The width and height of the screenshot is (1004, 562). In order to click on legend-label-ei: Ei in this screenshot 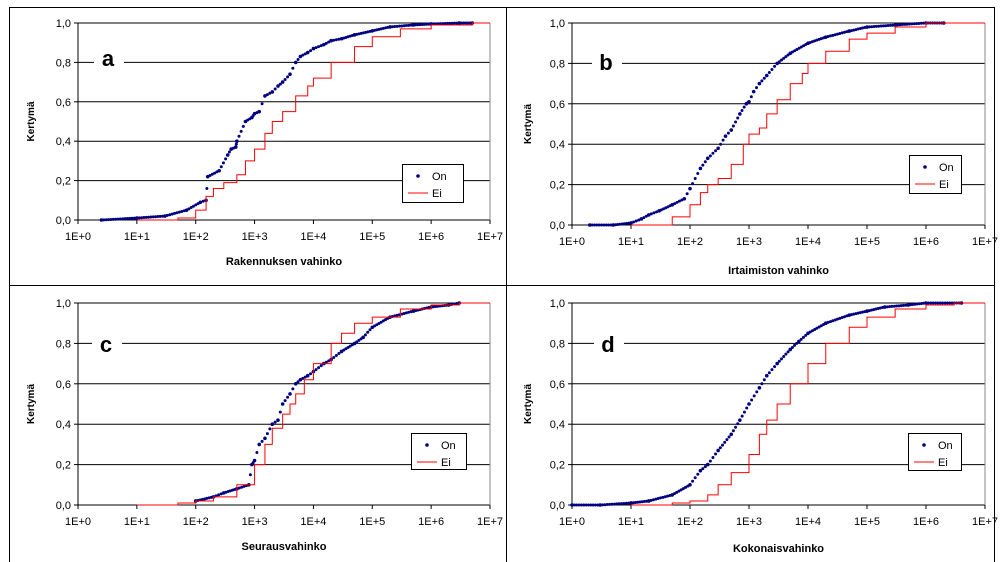, I will do `click(944, 185)`.